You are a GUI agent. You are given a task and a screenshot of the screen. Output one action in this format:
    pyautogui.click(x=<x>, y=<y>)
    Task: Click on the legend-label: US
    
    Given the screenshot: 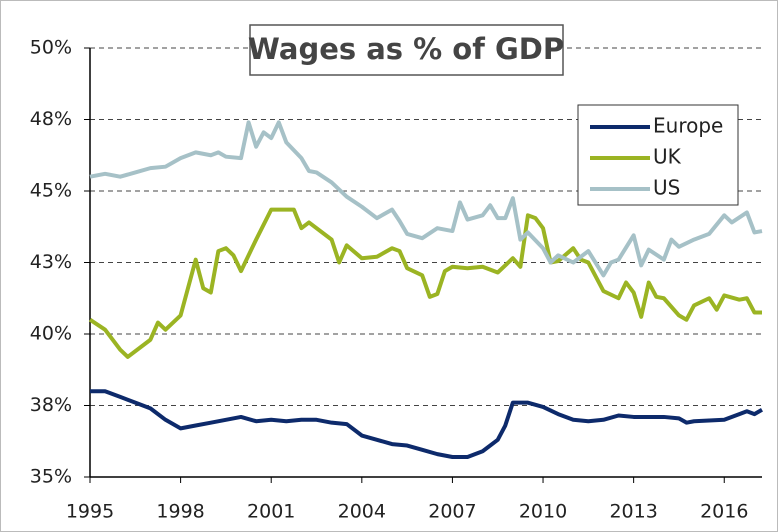 What is the action you would take?
    pyautogui.click(x=666, y=188)
    